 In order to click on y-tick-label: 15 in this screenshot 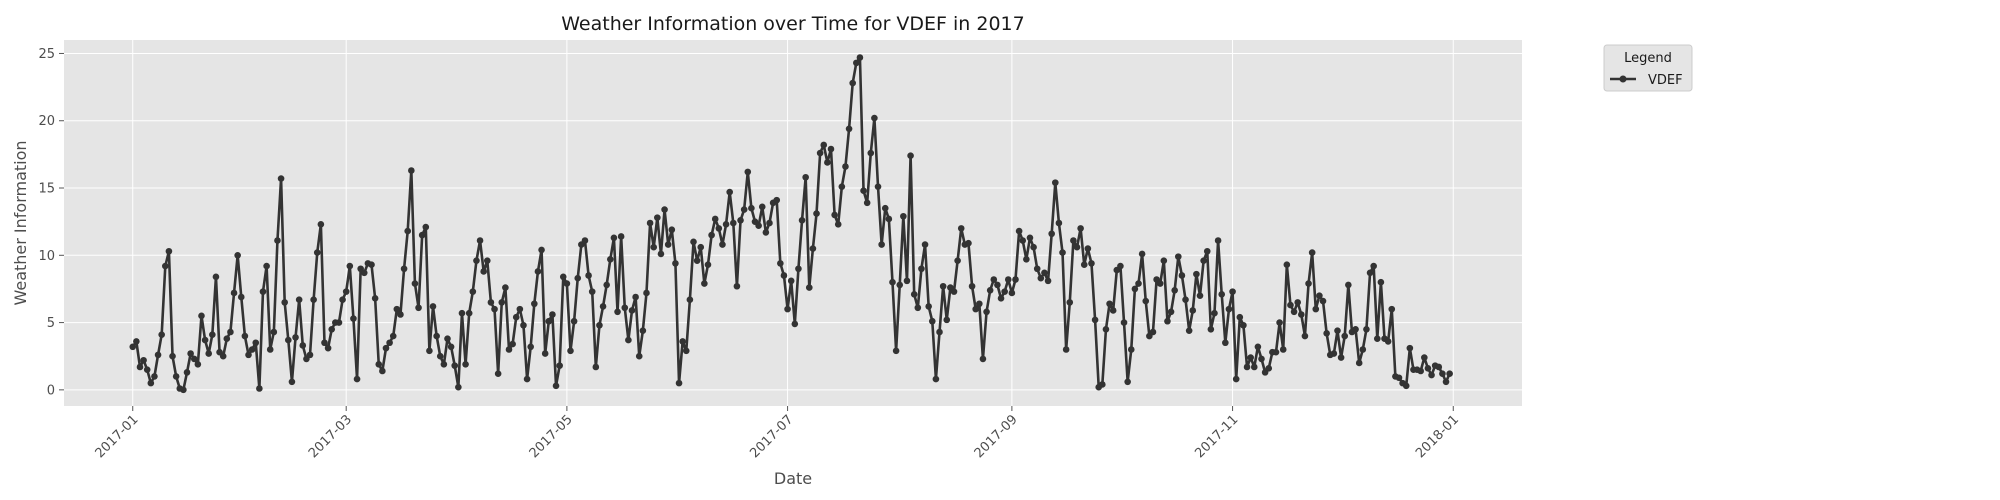, I will do `click(46, 189)`.